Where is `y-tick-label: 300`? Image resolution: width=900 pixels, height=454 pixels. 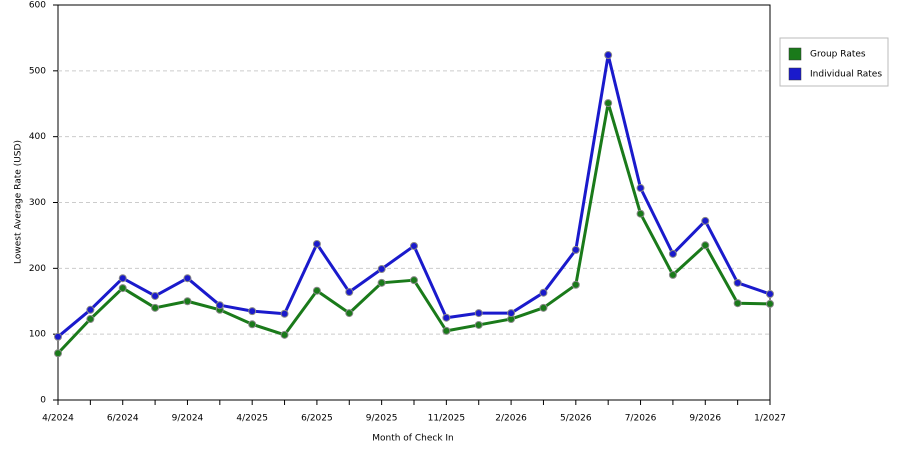
y-tick-label: 300 is located at coordinates (37, 203).